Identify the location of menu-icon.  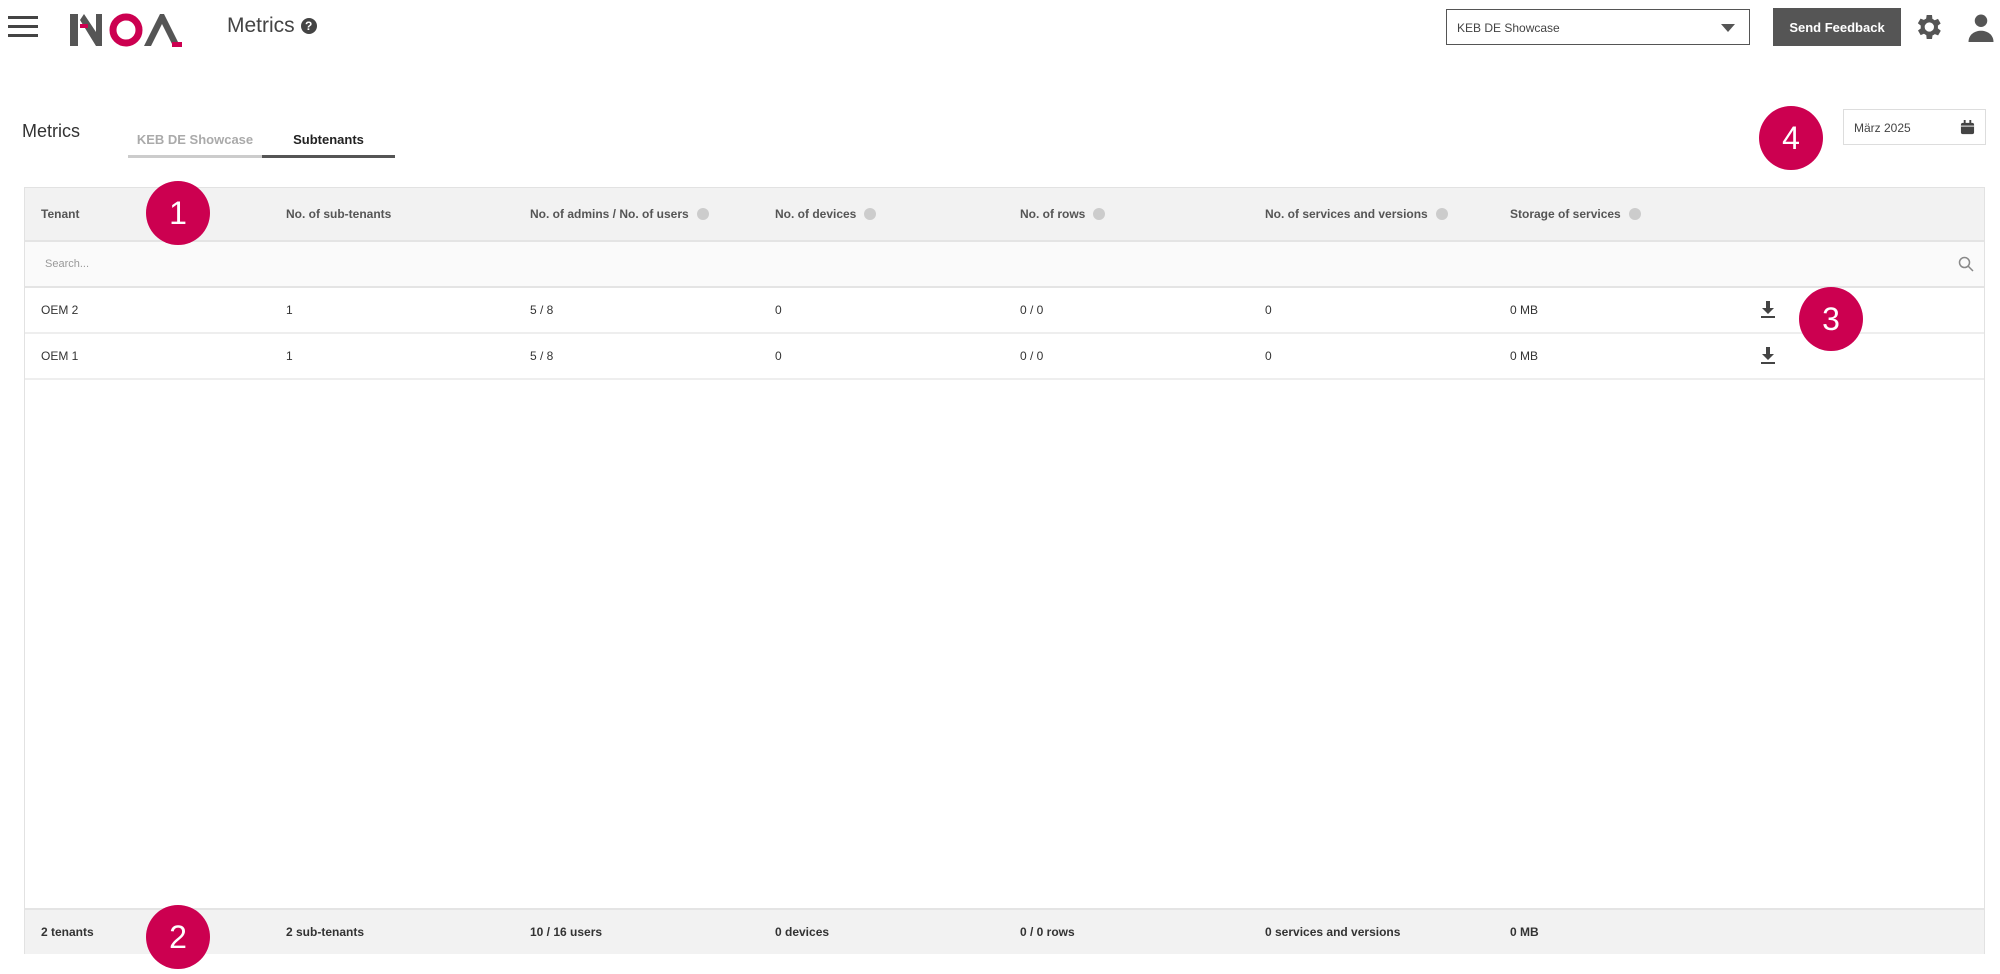
(23, 27).